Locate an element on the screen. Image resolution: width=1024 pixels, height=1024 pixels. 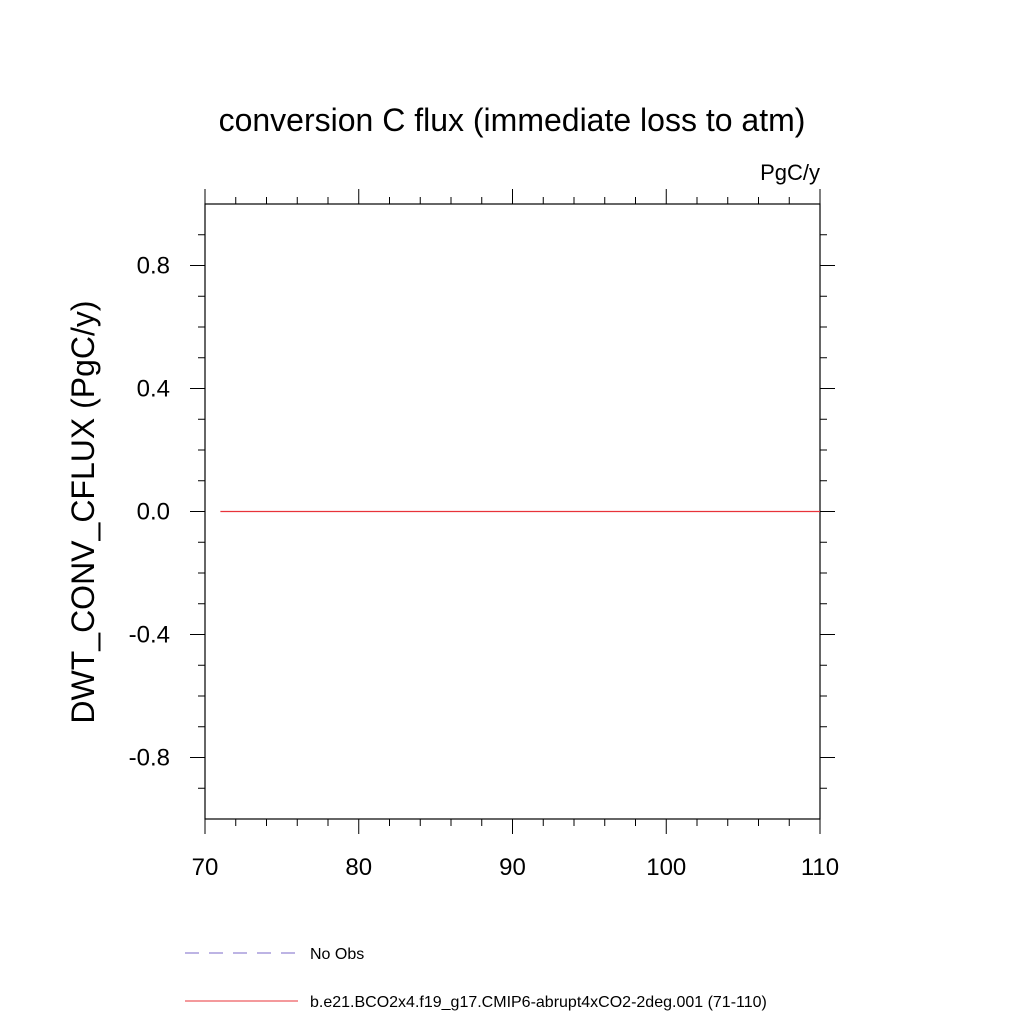
x-tick-label: 70 is located at coordinates (205, 867).